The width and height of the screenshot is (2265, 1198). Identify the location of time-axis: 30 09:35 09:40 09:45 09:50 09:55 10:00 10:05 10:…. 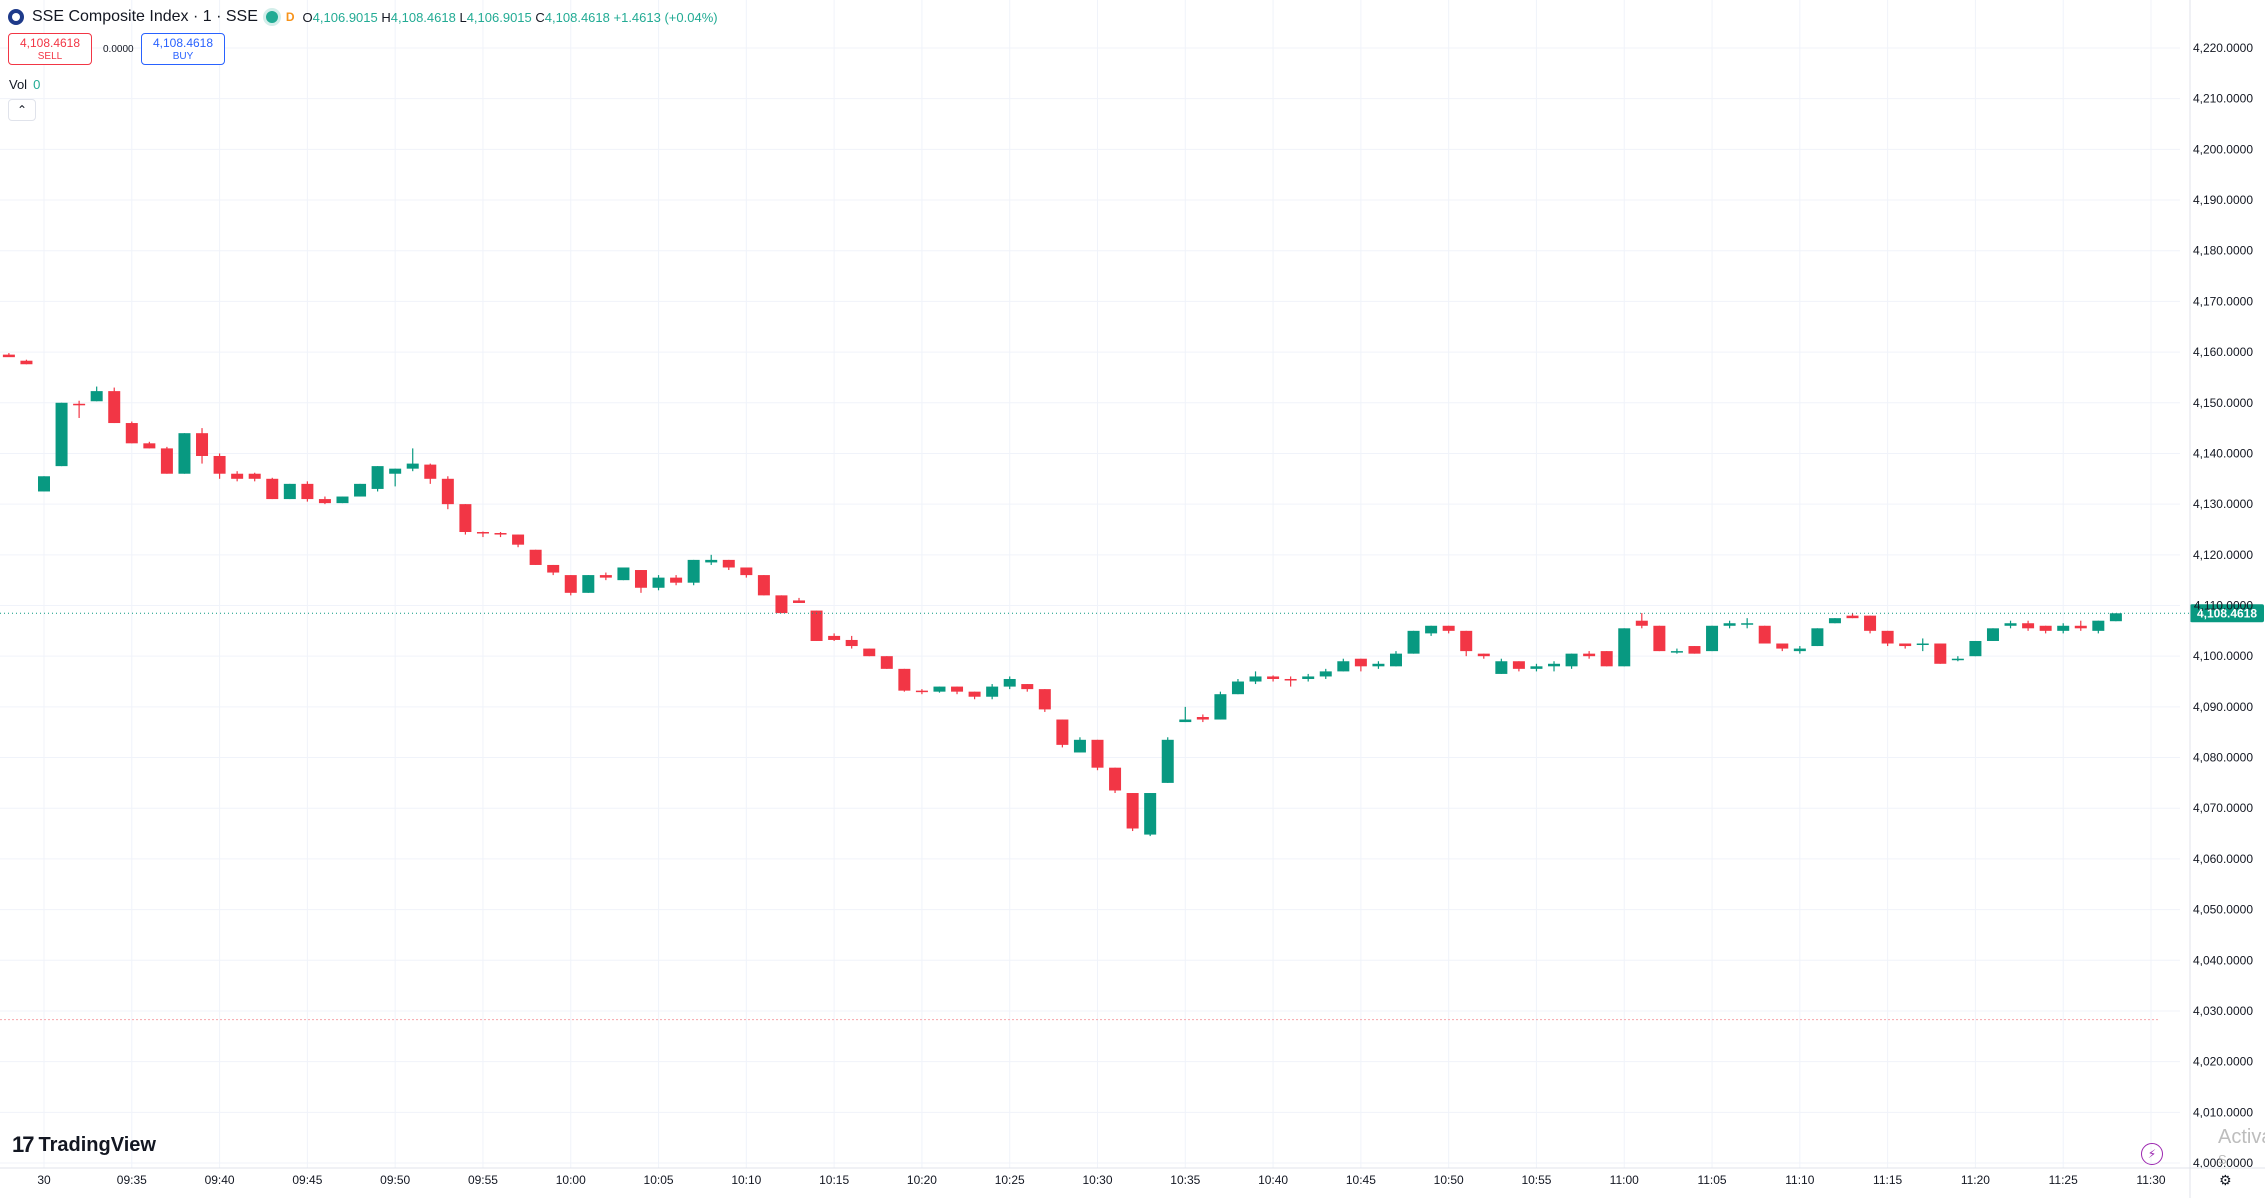
(1132, 1177).